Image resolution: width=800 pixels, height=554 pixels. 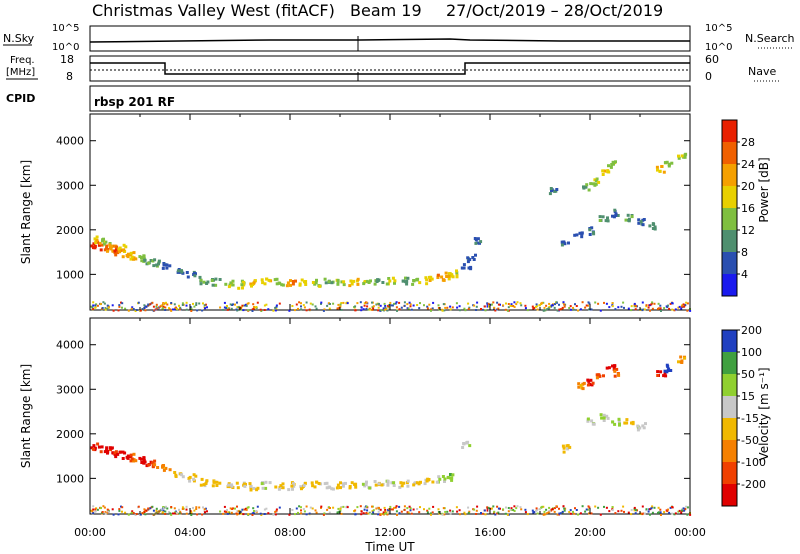 I want to click on cpid-strip: CPID rbsp 201 RF, so click(x=348, y=98).